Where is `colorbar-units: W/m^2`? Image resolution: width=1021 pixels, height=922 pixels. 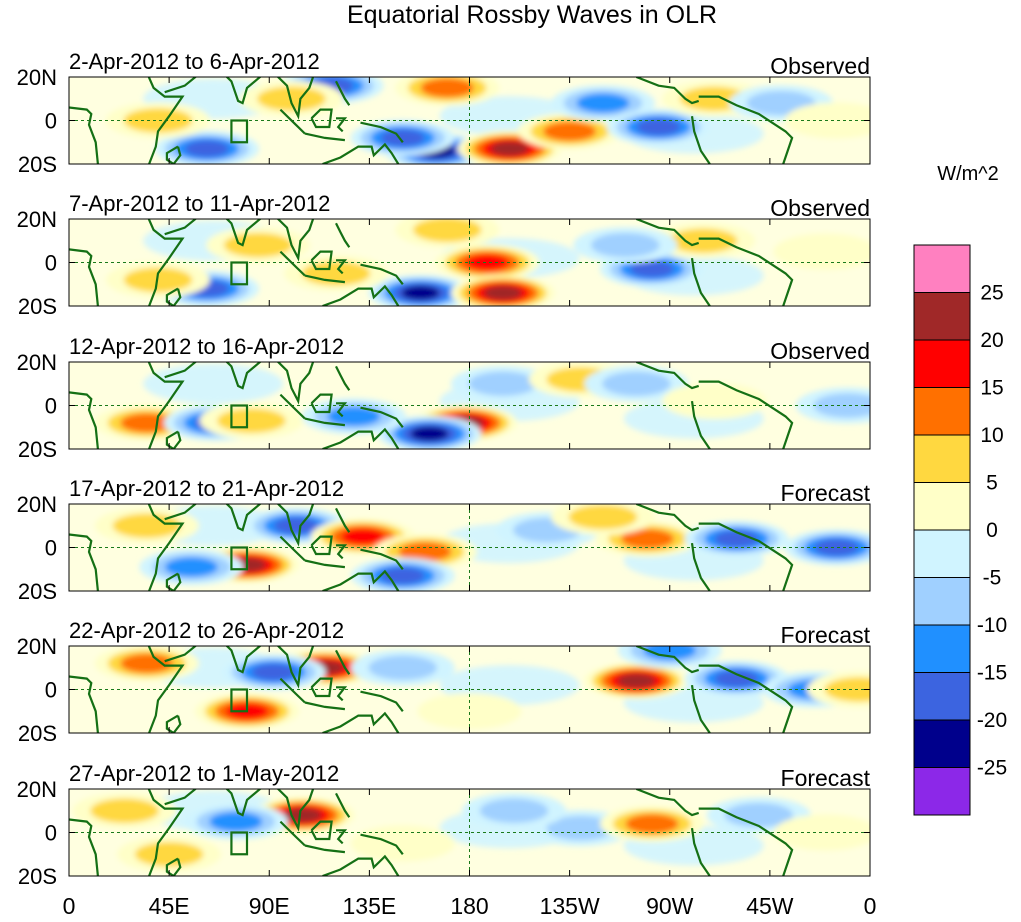
colorbar-units: W/m^2 is located at coordinates (968, 174).